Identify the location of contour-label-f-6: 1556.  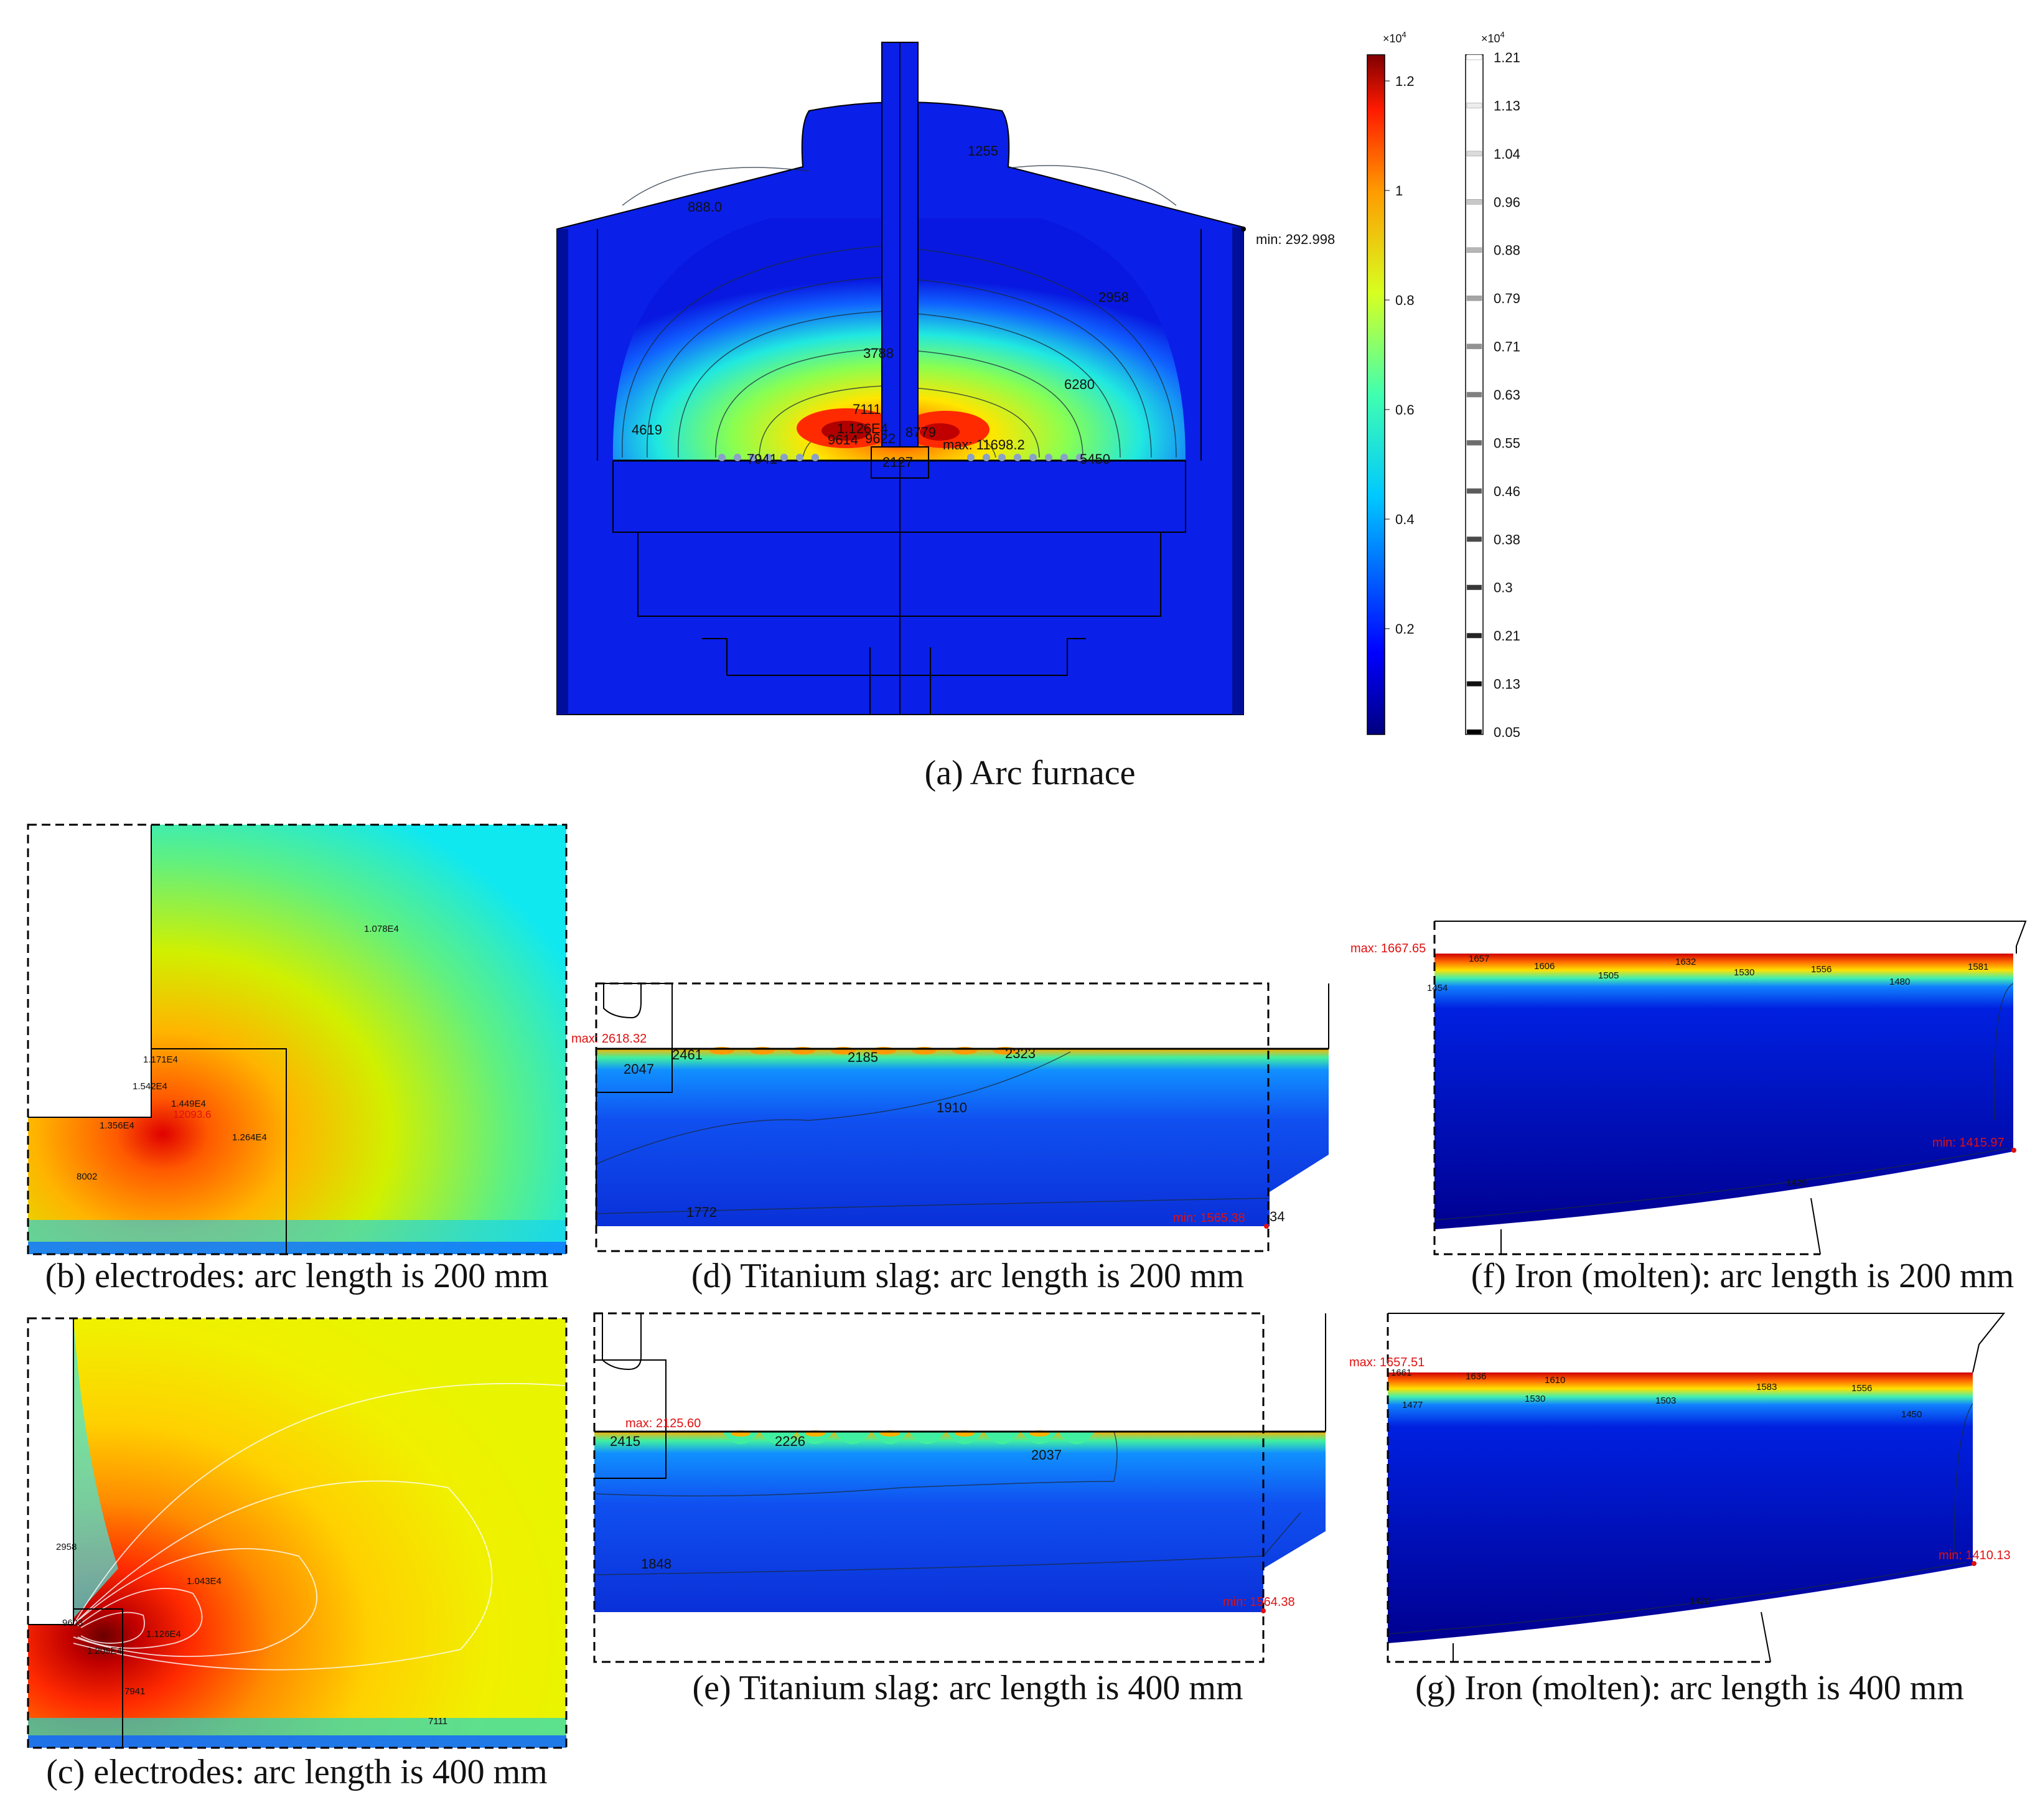
(1821, 969).